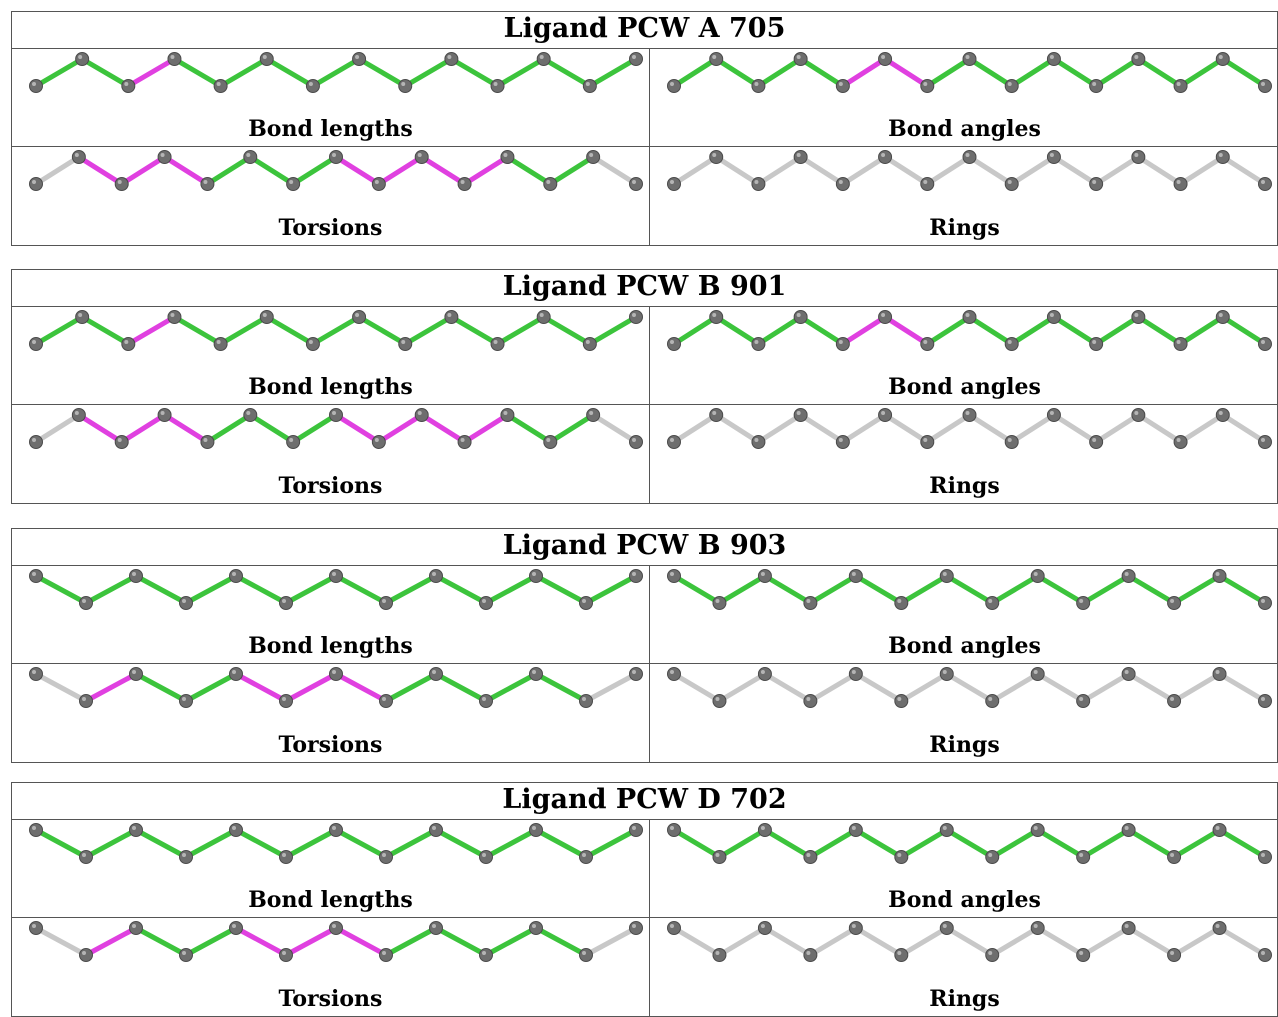  I want to click on panel-bond-lengths: Bond lengths, so click(331, 356).